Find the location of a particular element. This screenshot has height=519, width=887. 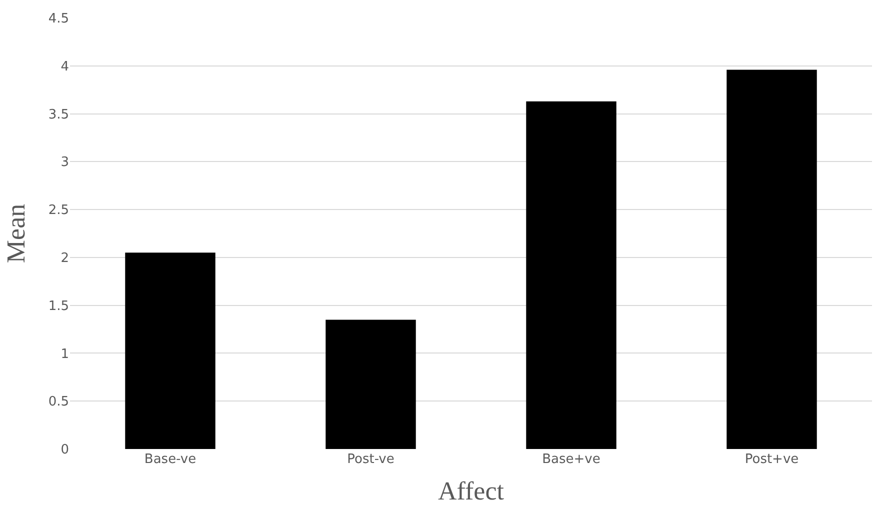

y-tick-label: 3.5 is located at coordinates (58, 114).